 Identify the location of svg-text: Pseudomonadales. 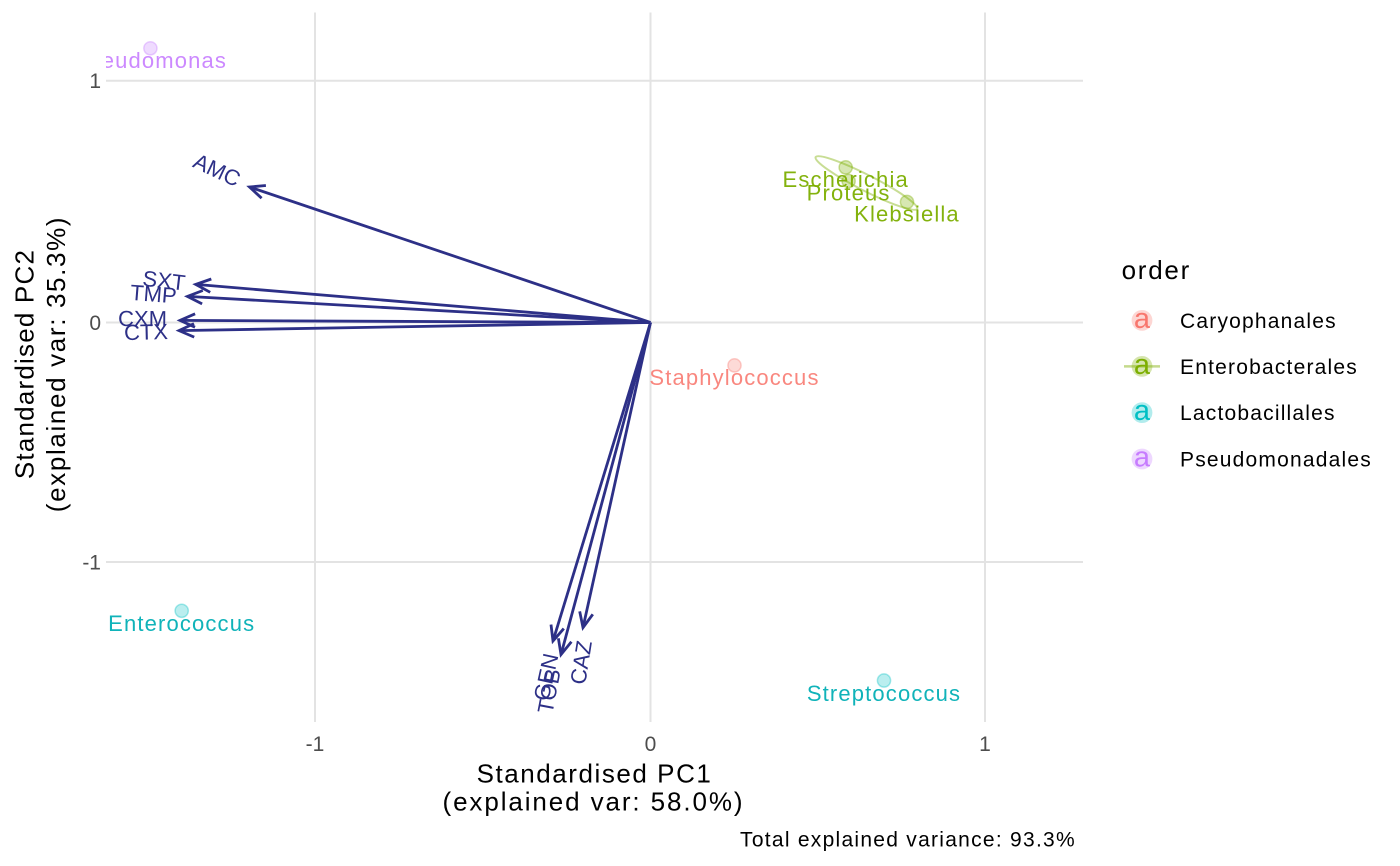
(1276, 460).